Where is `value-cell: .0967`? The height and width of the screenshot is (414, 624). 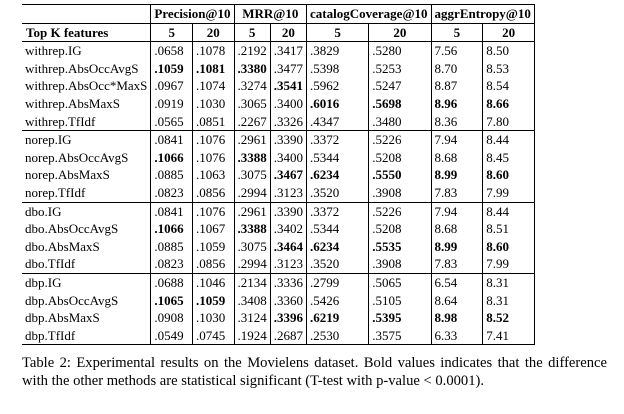
value-cell: .0967 is located at coordinates (171, 86).